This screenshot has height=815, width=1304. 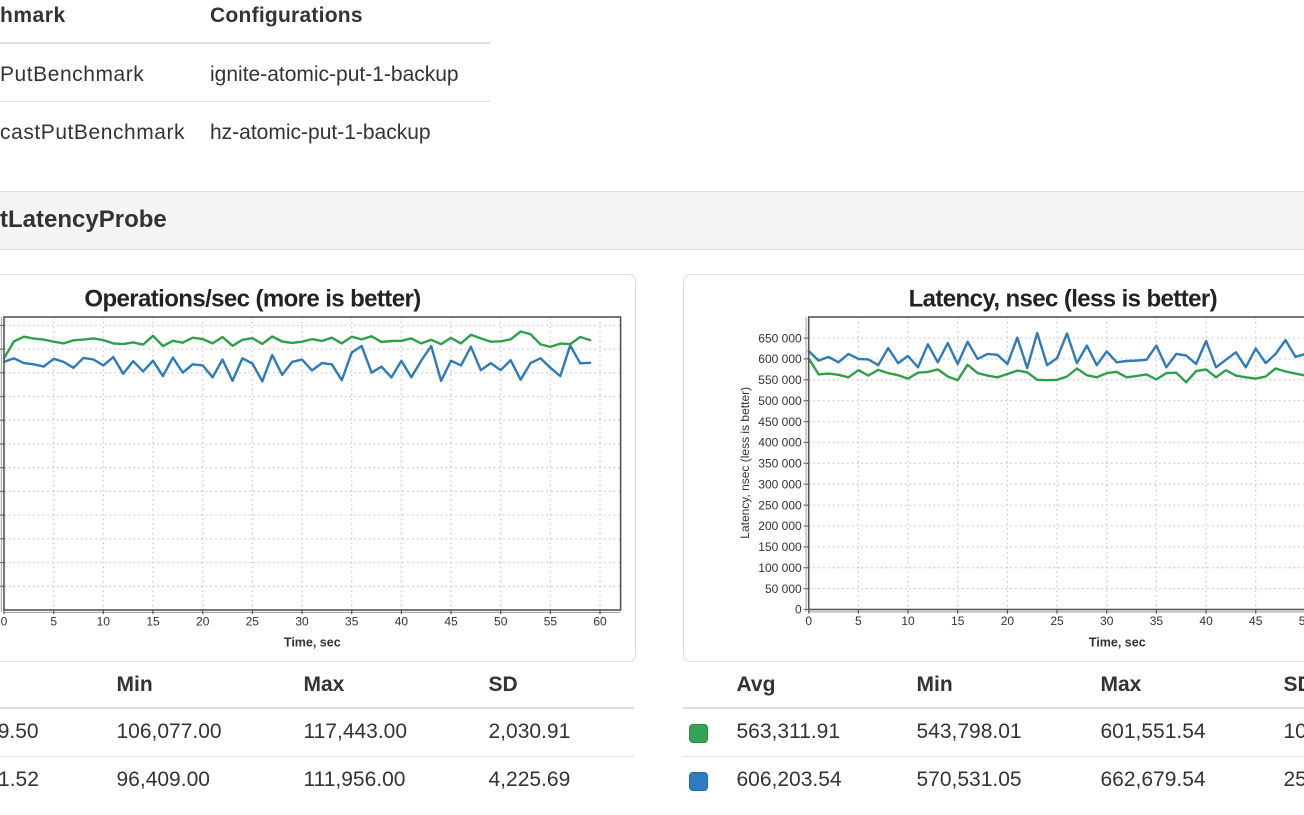 What do you see at coordinates (780, 567) in the screenshot?
I see `svg-text: 100 000` at bounding box center [780, 567].